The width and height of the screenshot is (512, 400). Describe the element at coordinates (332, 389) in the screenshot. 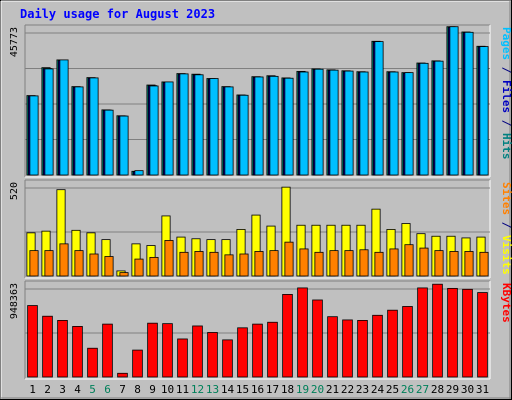

I see `x-tick-label-day-21: 21` at that location.